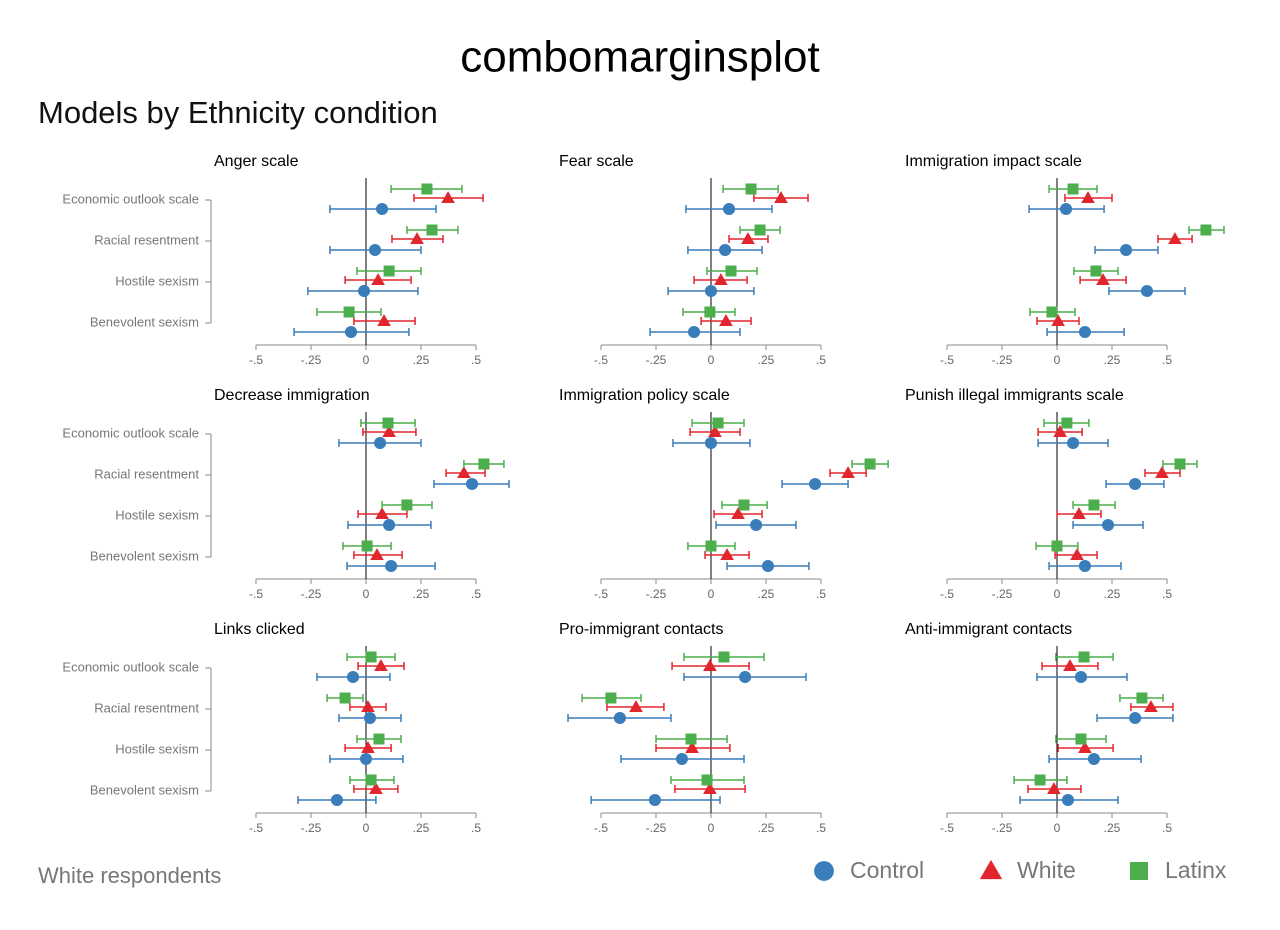  I want to click on panel-title: Decrease immigration, so click(292, 395).